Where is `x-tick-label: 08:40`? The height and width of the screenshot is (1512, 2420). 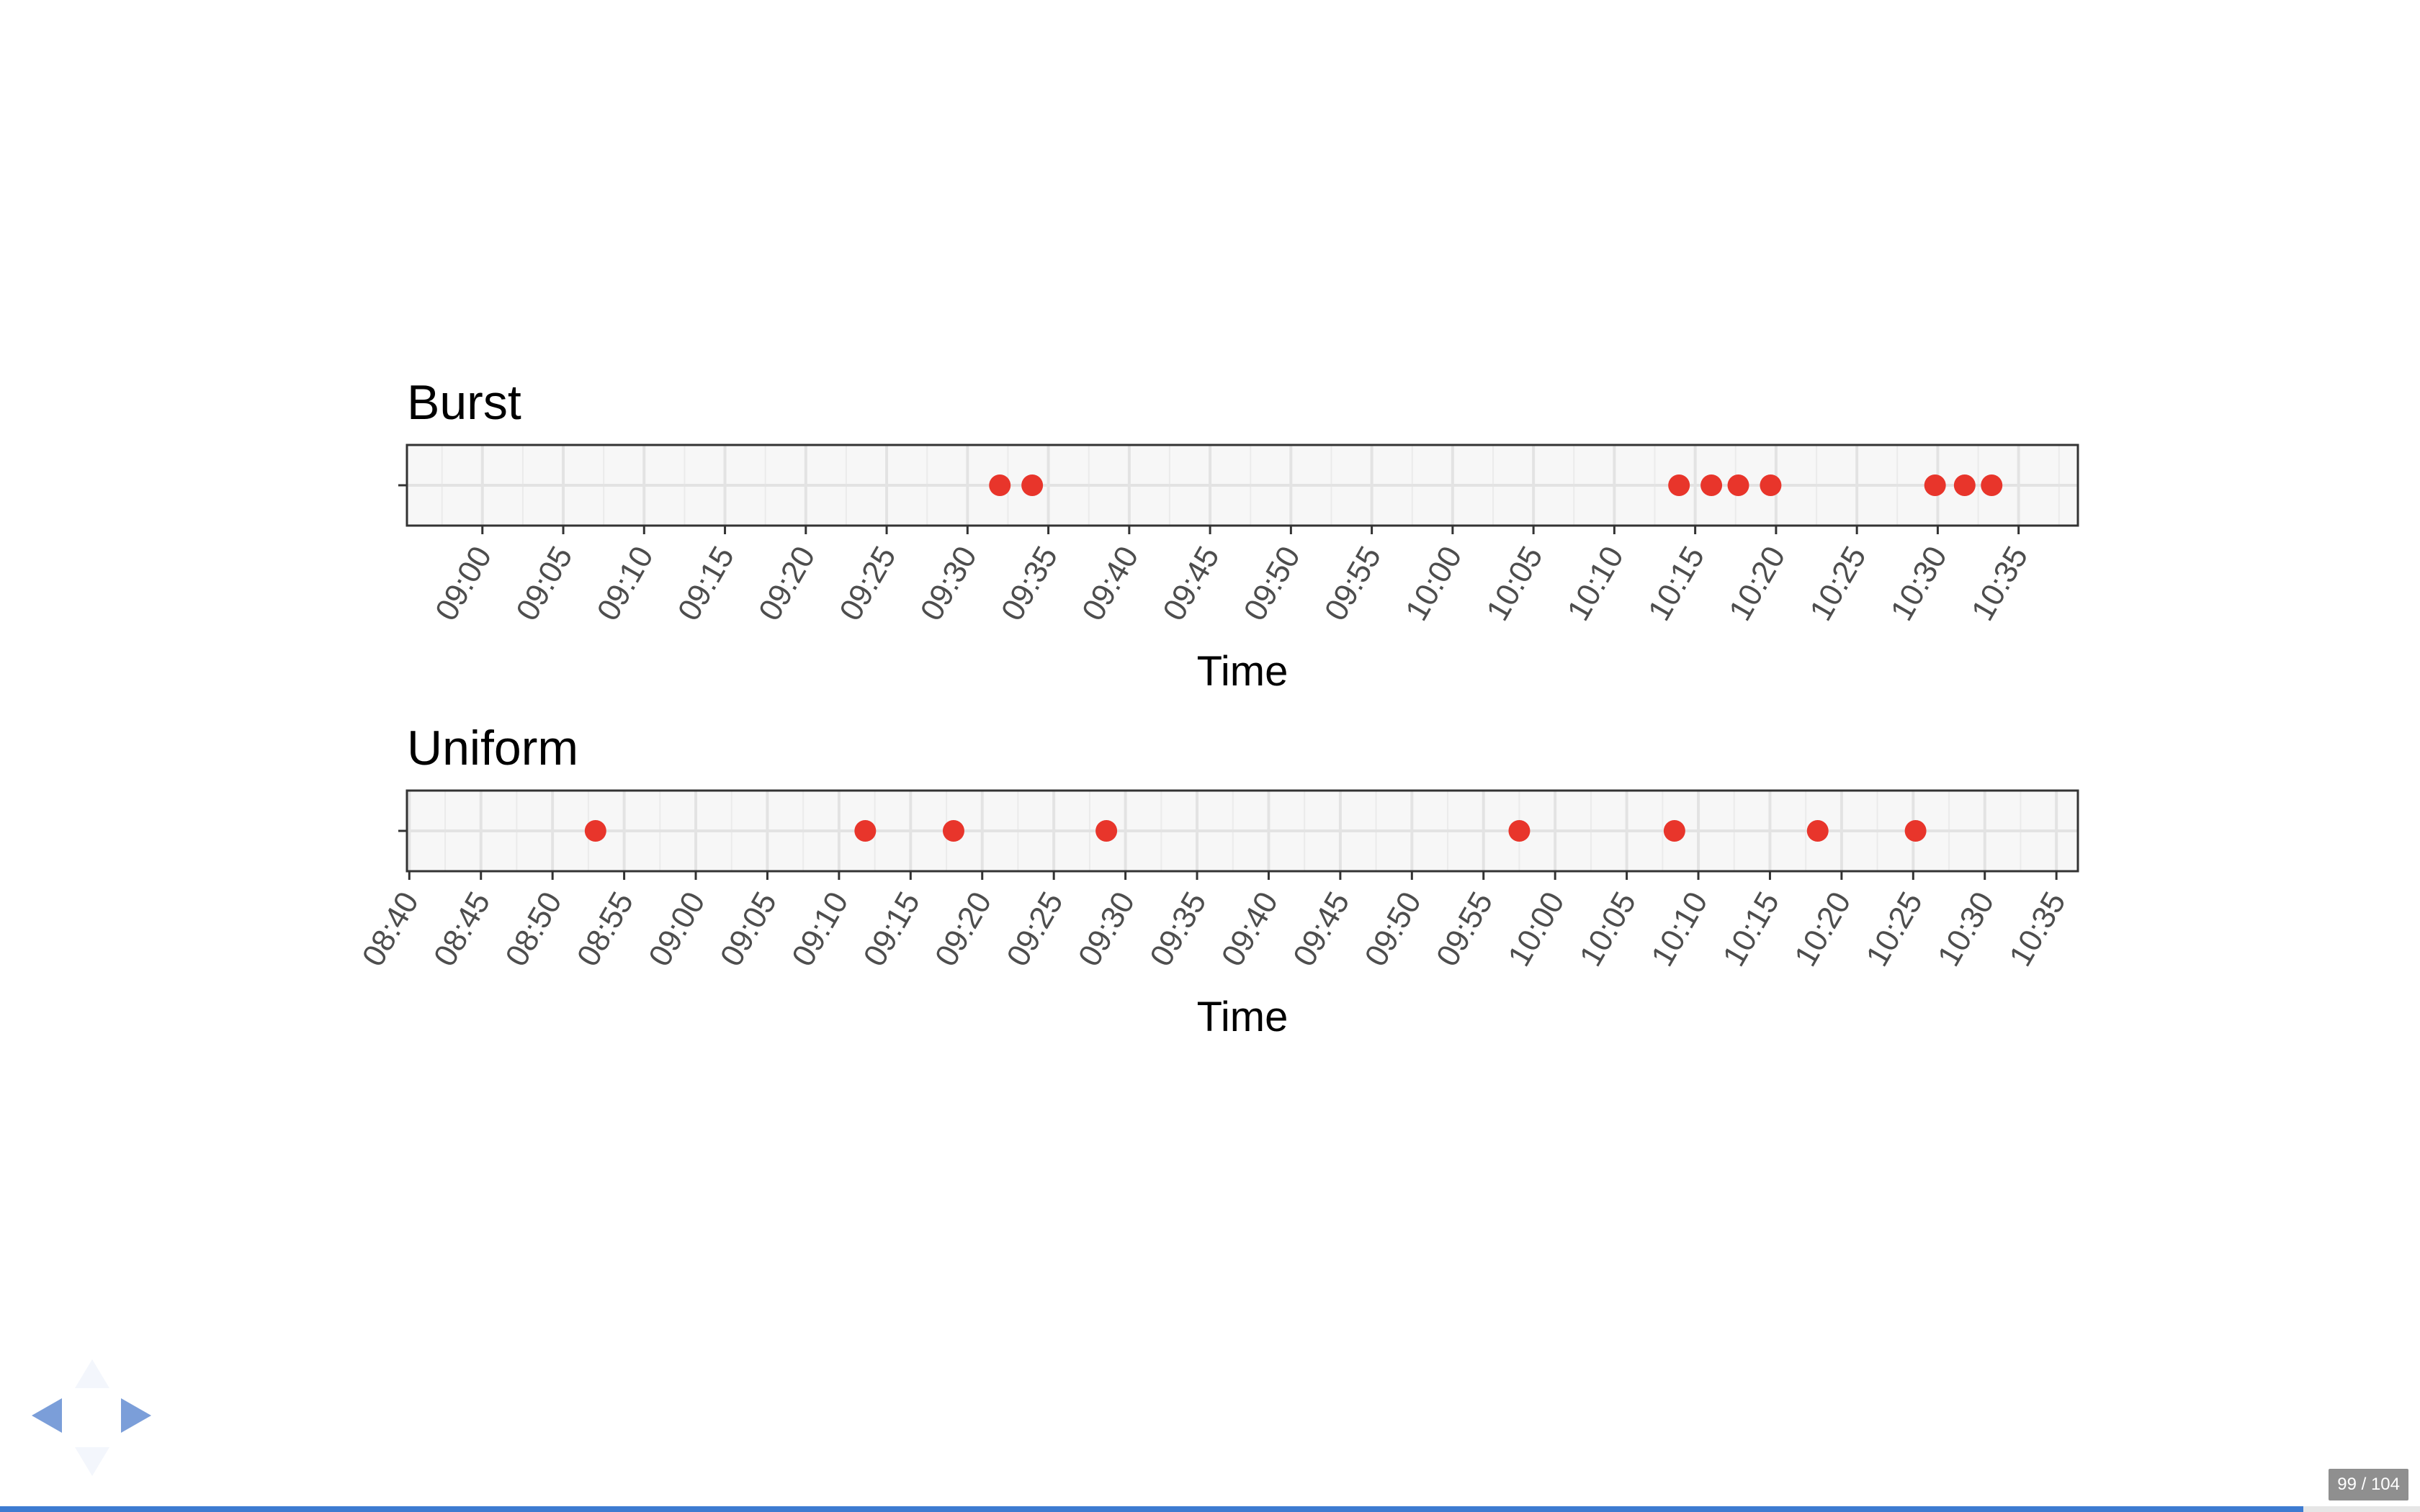
x-tick-label: 08:40 is located at coordinates (390, 929).